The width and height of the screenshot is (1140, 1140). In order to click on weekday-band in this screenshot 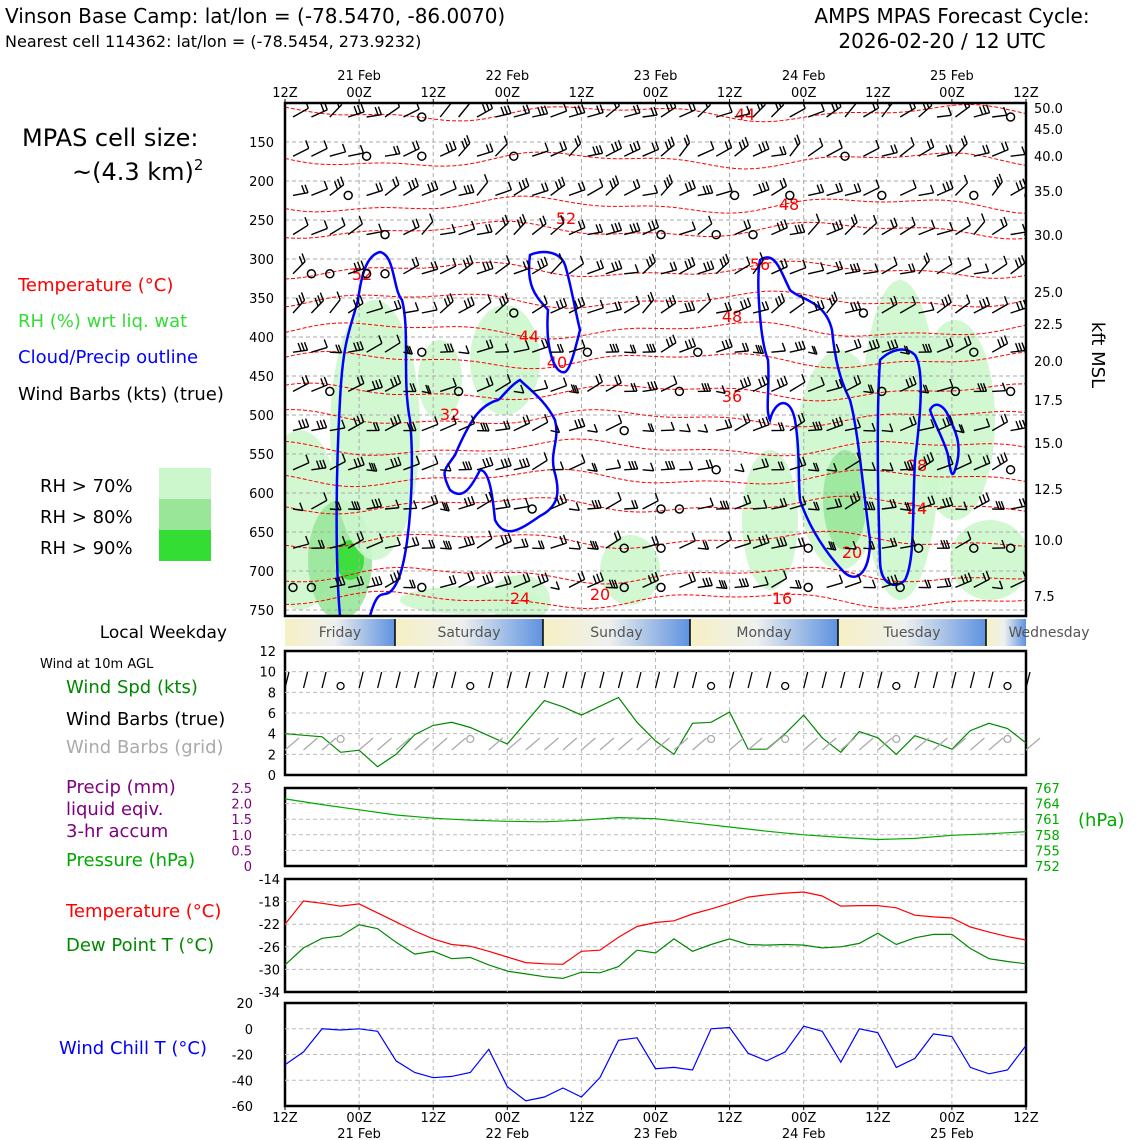, I will do `click(1006, 632)`.